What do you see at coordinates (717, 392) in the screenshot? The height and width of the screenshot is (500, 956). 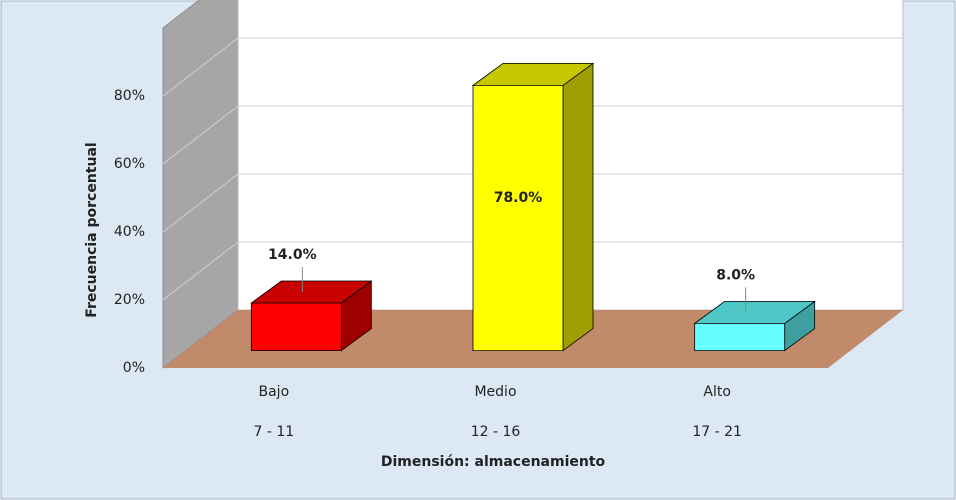 I see `x-tick-label: Alto` at bounding box center [717, 392].